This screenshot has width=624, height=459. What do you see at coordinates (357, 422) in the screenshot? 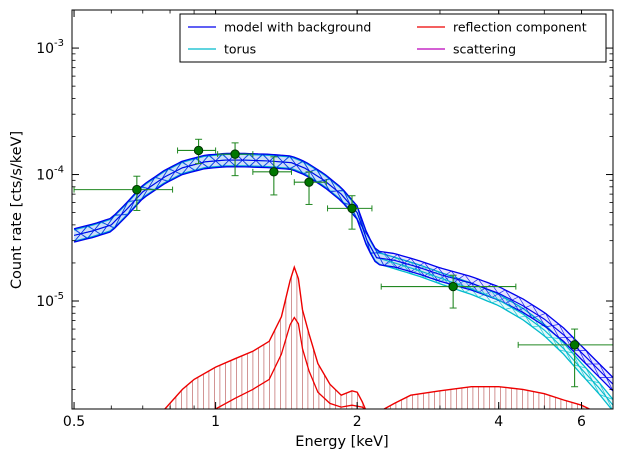
I see `x-tick-label: 2` at bounding box center [357, 422].